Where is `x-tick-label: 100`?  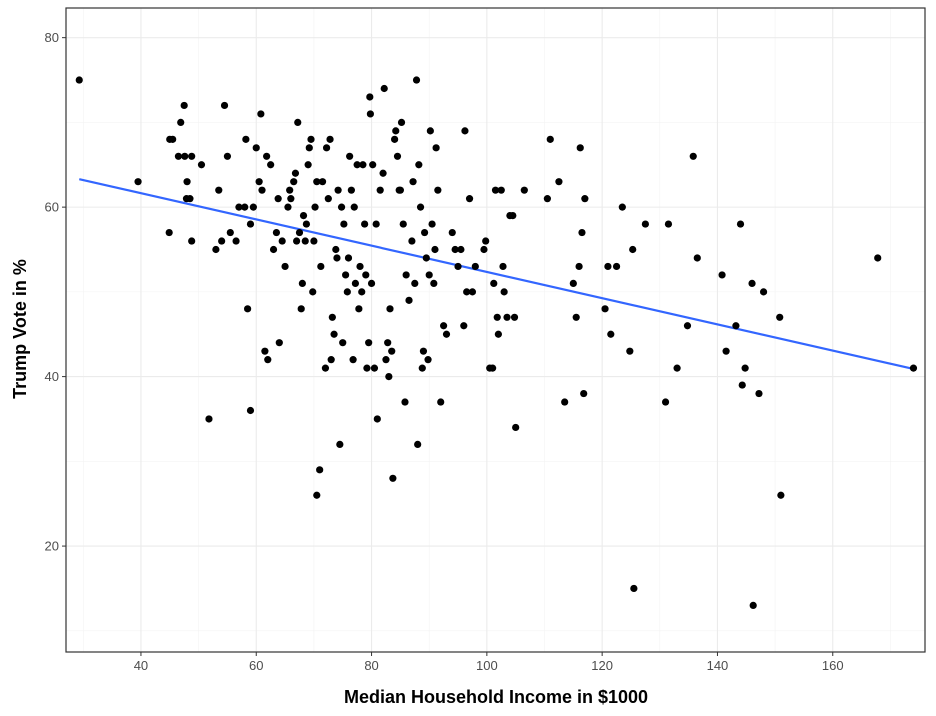 x-tick-label: 100 is located at coordinates (487, 665).